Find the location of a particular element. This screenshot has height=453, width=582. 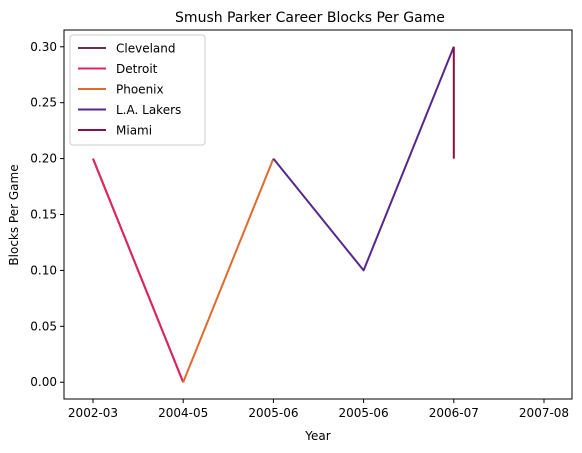

legend-label: Miami is located at coordinates (134, 131).